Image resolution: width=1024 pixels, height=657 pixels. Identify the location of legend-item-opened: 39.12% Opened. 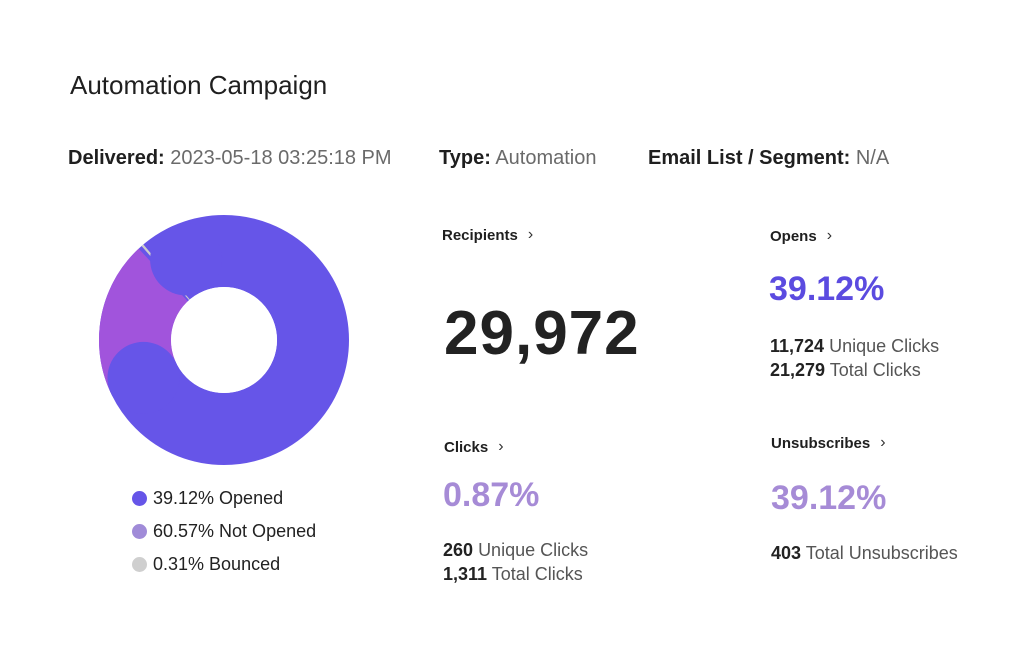
(224, 498).